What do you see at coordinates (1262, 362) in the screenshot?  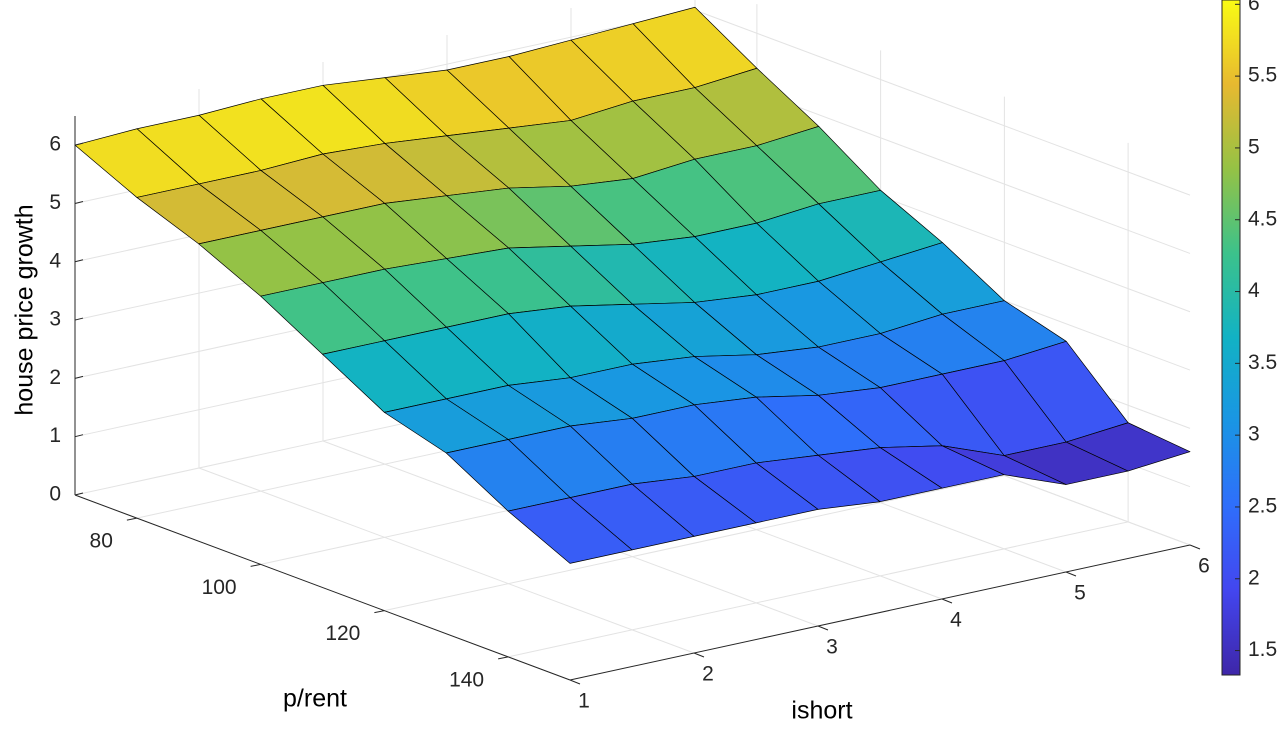 I see `colorbar-tick-label: 3.5` at bounding box center [1262, 362].